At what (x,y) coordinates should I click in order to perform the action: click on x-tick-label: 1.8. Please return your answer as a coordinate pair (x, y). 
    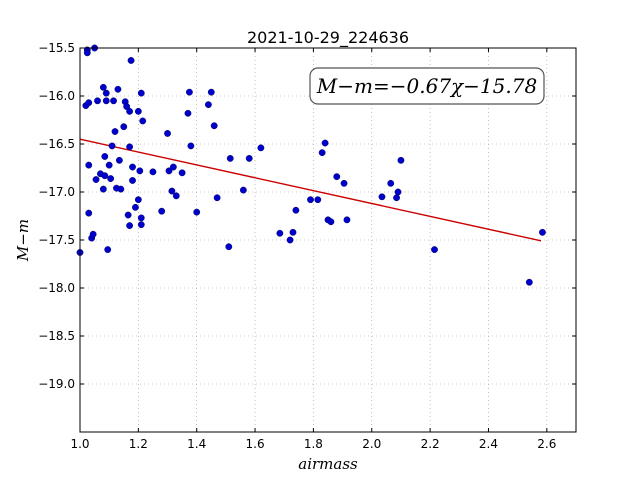
    Looking at the image, I should click on (313, 444).